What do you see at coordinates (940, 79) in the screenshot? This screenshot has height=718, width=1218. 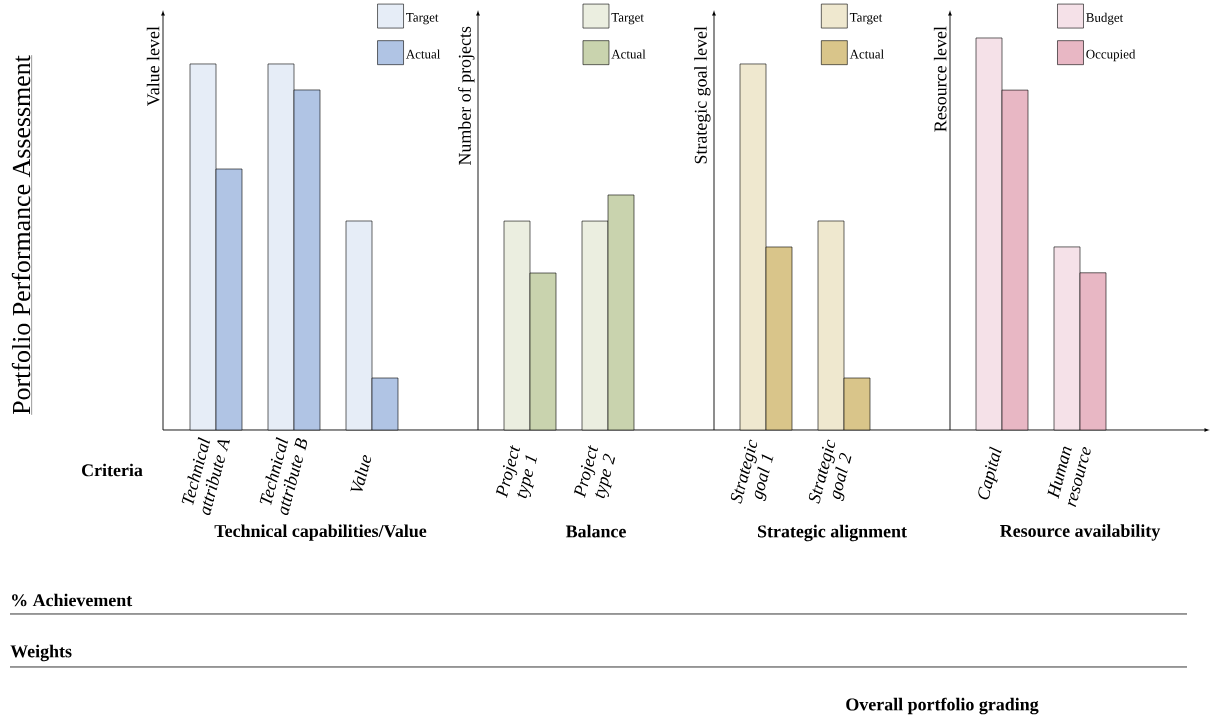 I see `y-axis-title: Resource level` at bounding box center [940, 79].